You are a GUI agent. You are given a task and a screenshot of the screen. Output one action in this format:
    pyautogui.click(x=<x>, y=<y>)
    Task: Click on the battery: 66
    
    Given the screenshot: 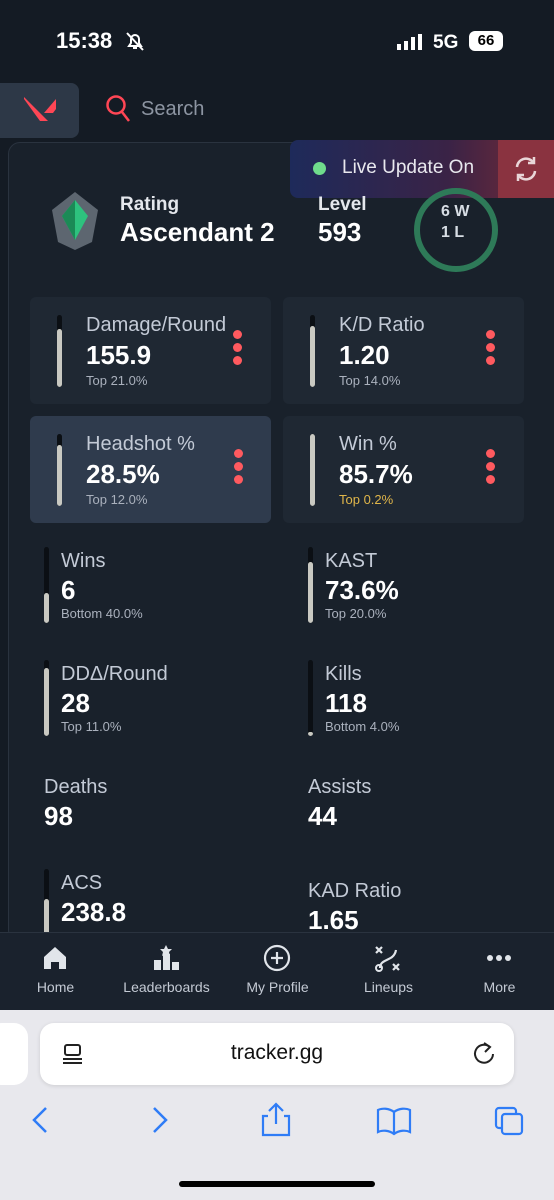 What is the action you would take?
    pyautogui.click(x=486, y=41)
    